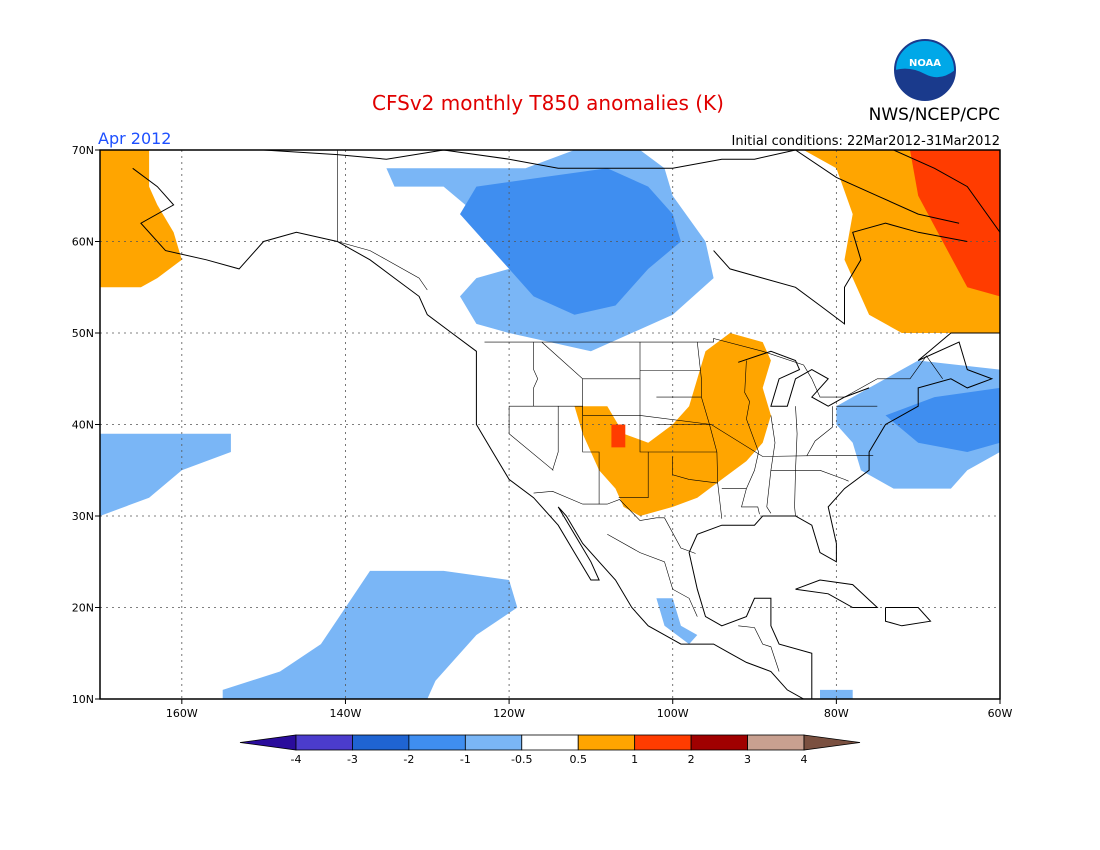  What do you see at coordinates (268, 742) in the screenshot?
I see `colorbar-min-arrow` at bounding box center [268, 742].